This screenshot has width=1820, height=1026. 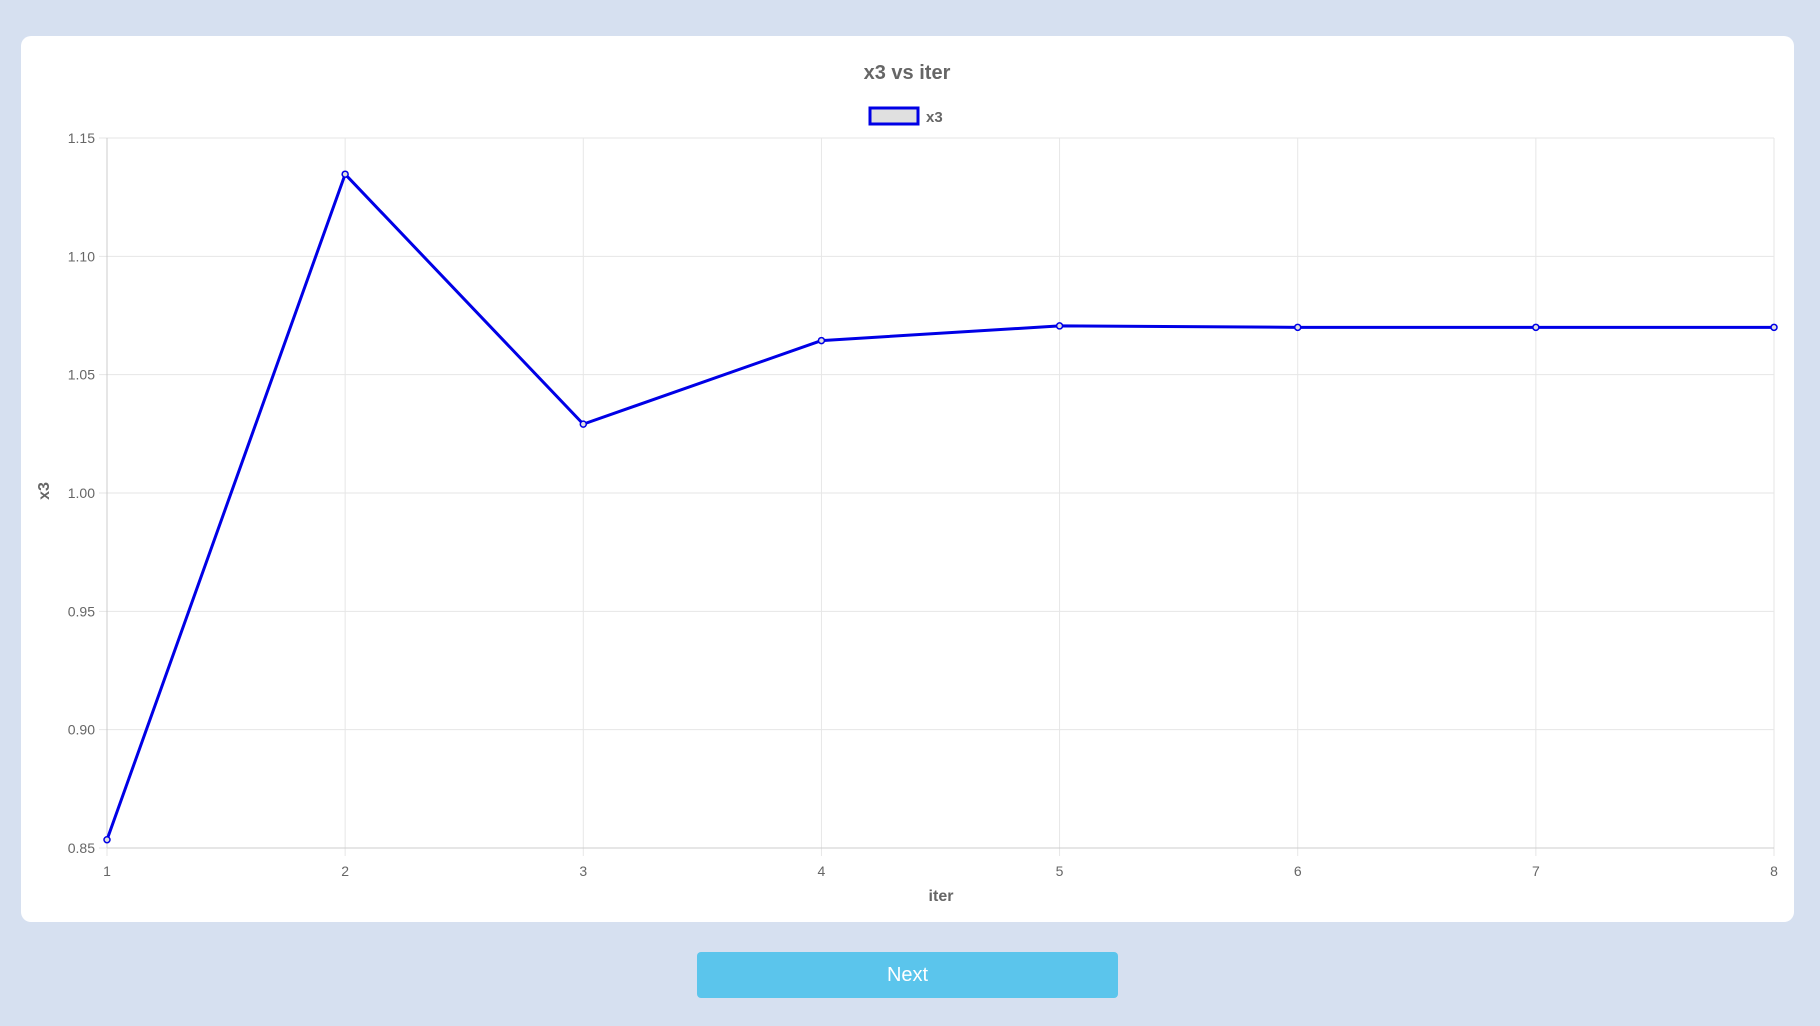 What do you see at coordinates (894, 116) in the screenshot?
I see `legend-swatch` at bounding box center [894, 116].